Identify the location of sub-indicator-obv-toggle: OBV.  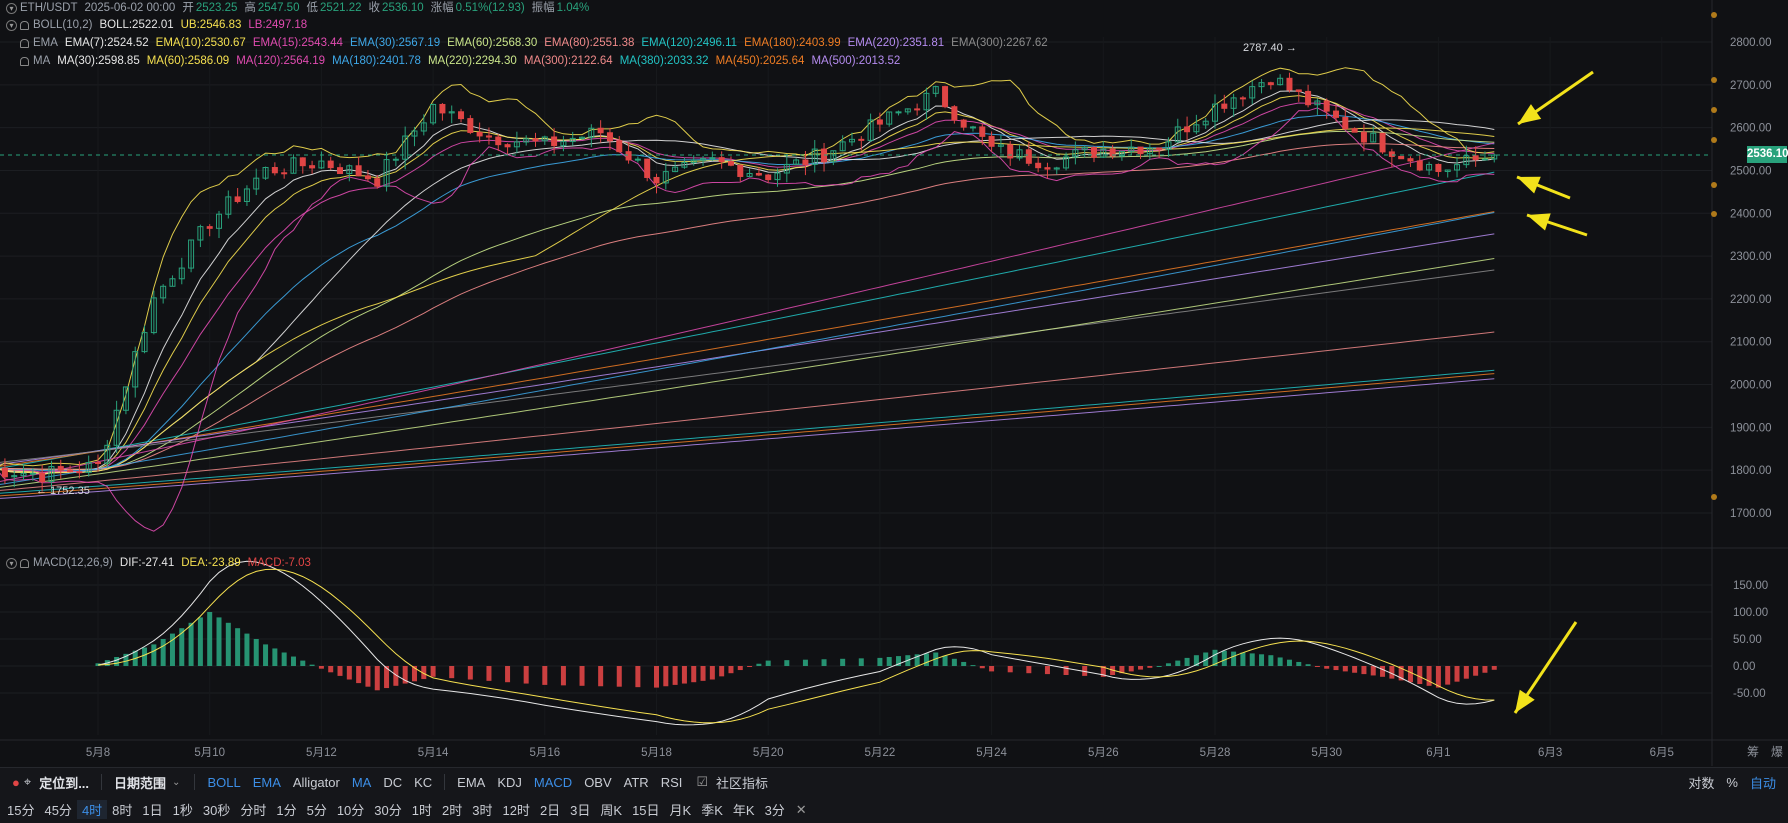
(598, 782).